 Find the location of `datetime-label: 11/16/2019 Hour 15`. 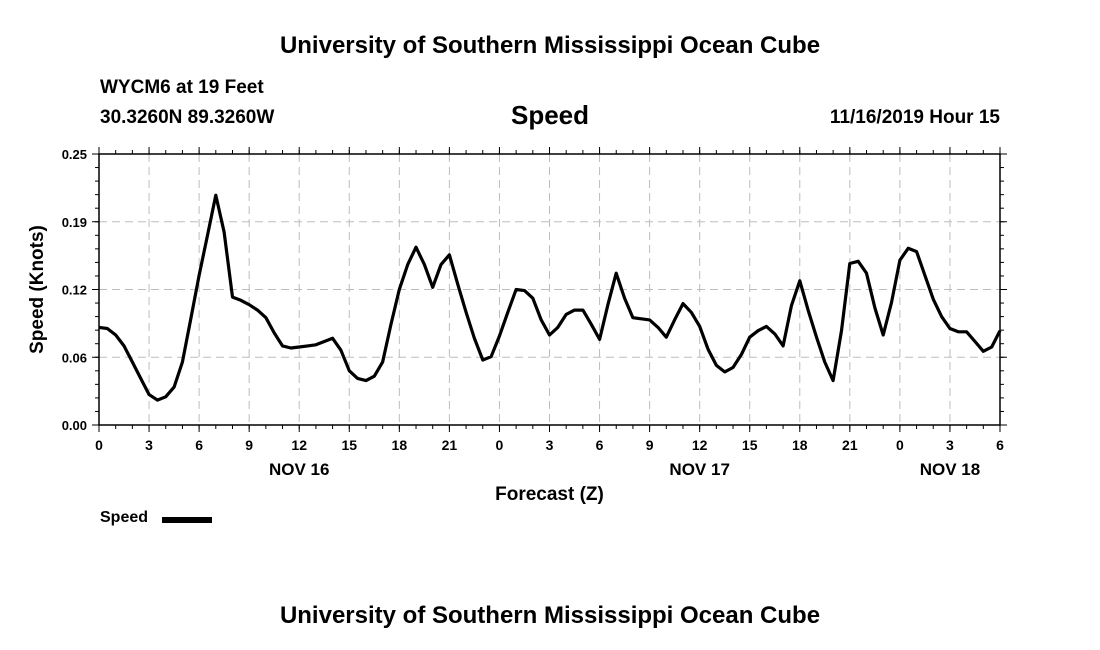

datetime-label: 11/16/2019 Hour 15 is located at coordinates (914, 117).